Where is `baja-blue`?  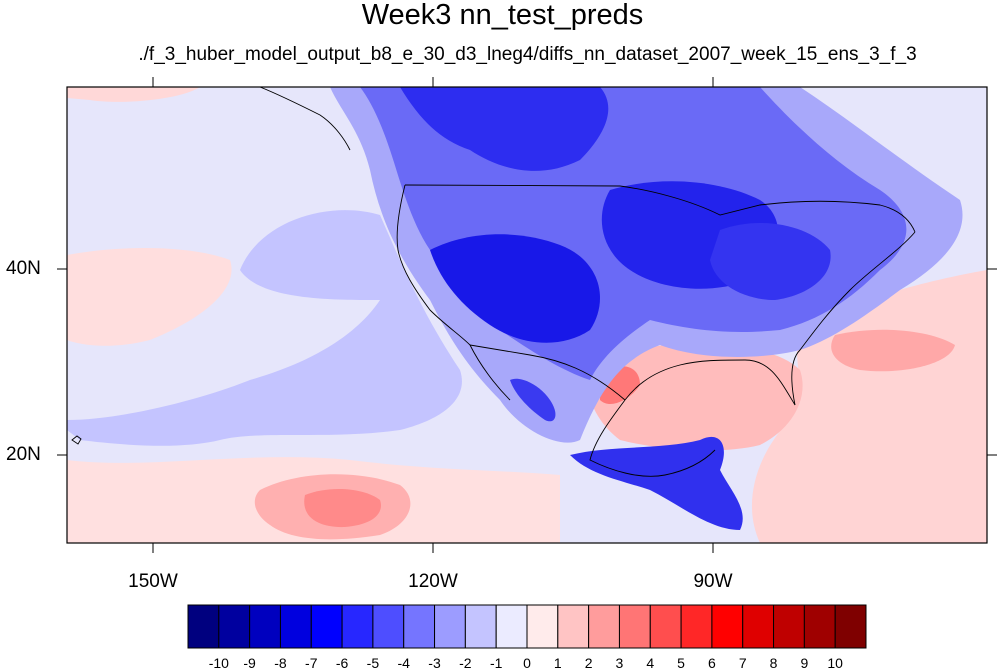 baja-blue is located at coordinates (533, 400).